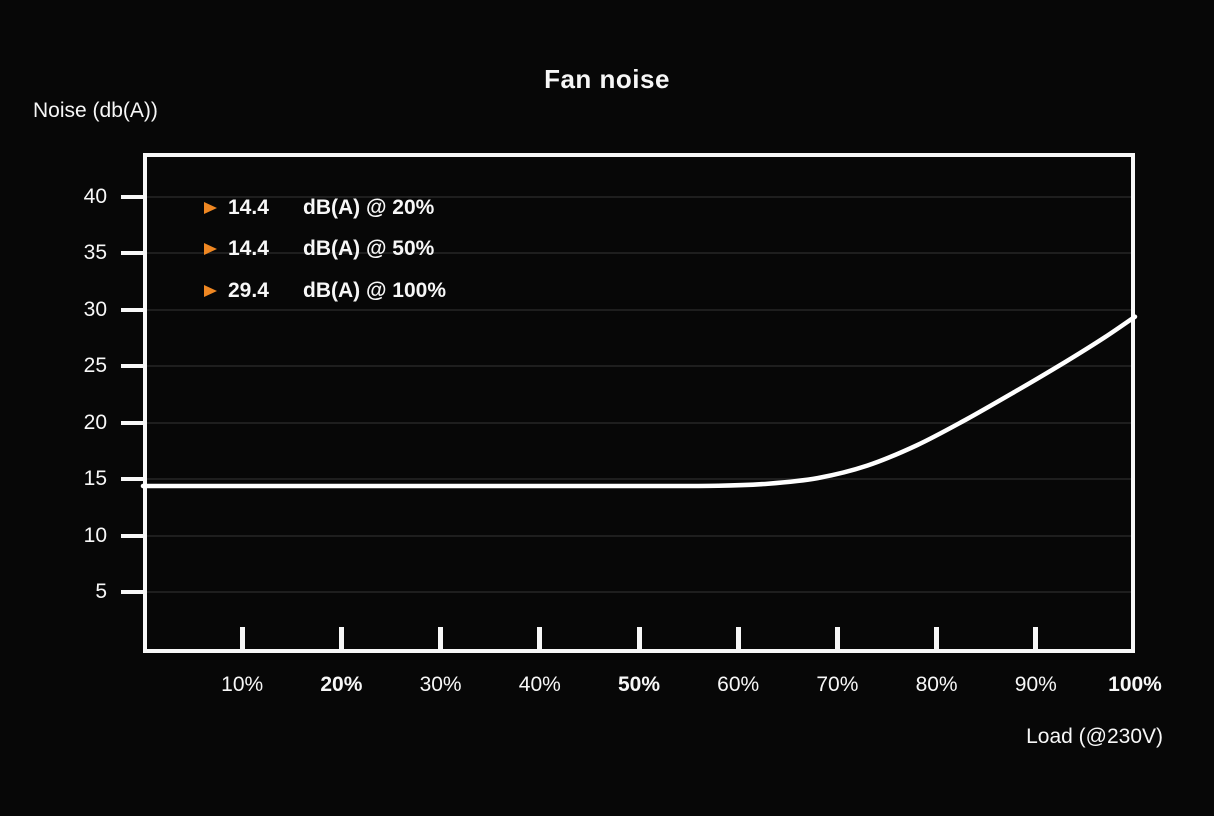  Describe the element at coordinates (369, 207) in the screenshot. I see `legend-label: dB(A) @ 20%` at that location.